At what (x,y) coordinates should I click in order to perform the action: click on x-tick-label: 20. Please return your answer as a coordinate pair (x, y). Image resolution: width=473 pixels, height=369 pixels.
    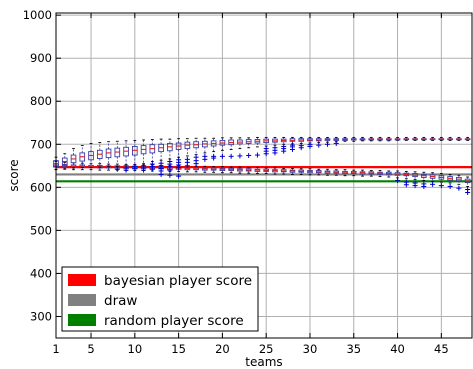
    Looking at the image, I should click on (222, 349).